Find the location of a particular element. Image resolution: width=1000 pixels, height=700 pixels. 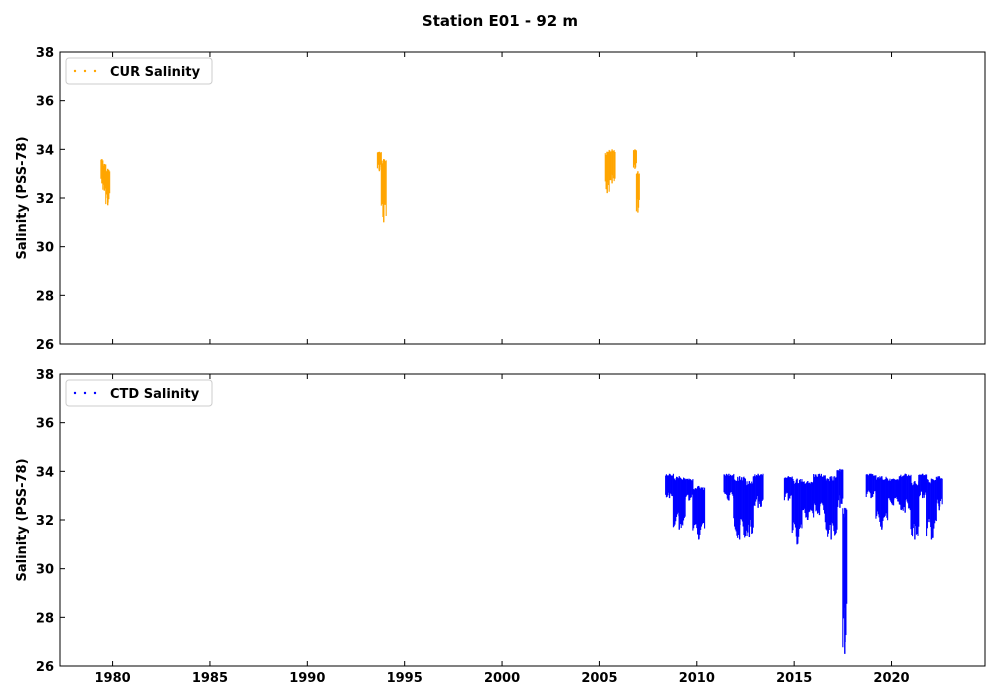

cur-legend-label: CUR Salinity is located at coordinates (155, 72).